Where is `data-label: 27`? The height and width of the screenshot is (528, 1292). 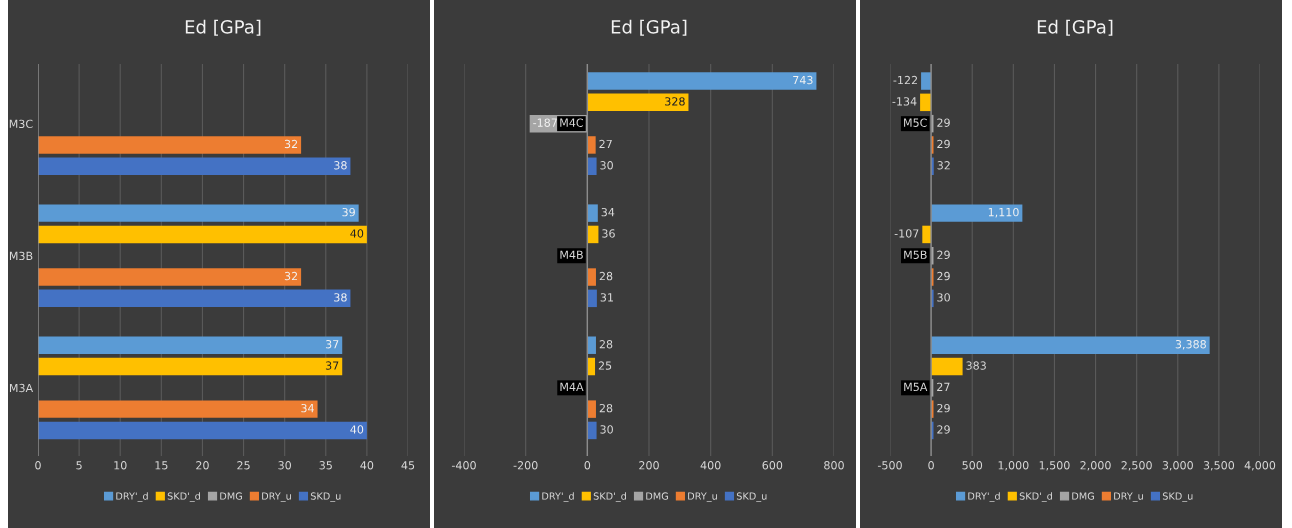
data-label: 27 is located at coordinates (605, 144).